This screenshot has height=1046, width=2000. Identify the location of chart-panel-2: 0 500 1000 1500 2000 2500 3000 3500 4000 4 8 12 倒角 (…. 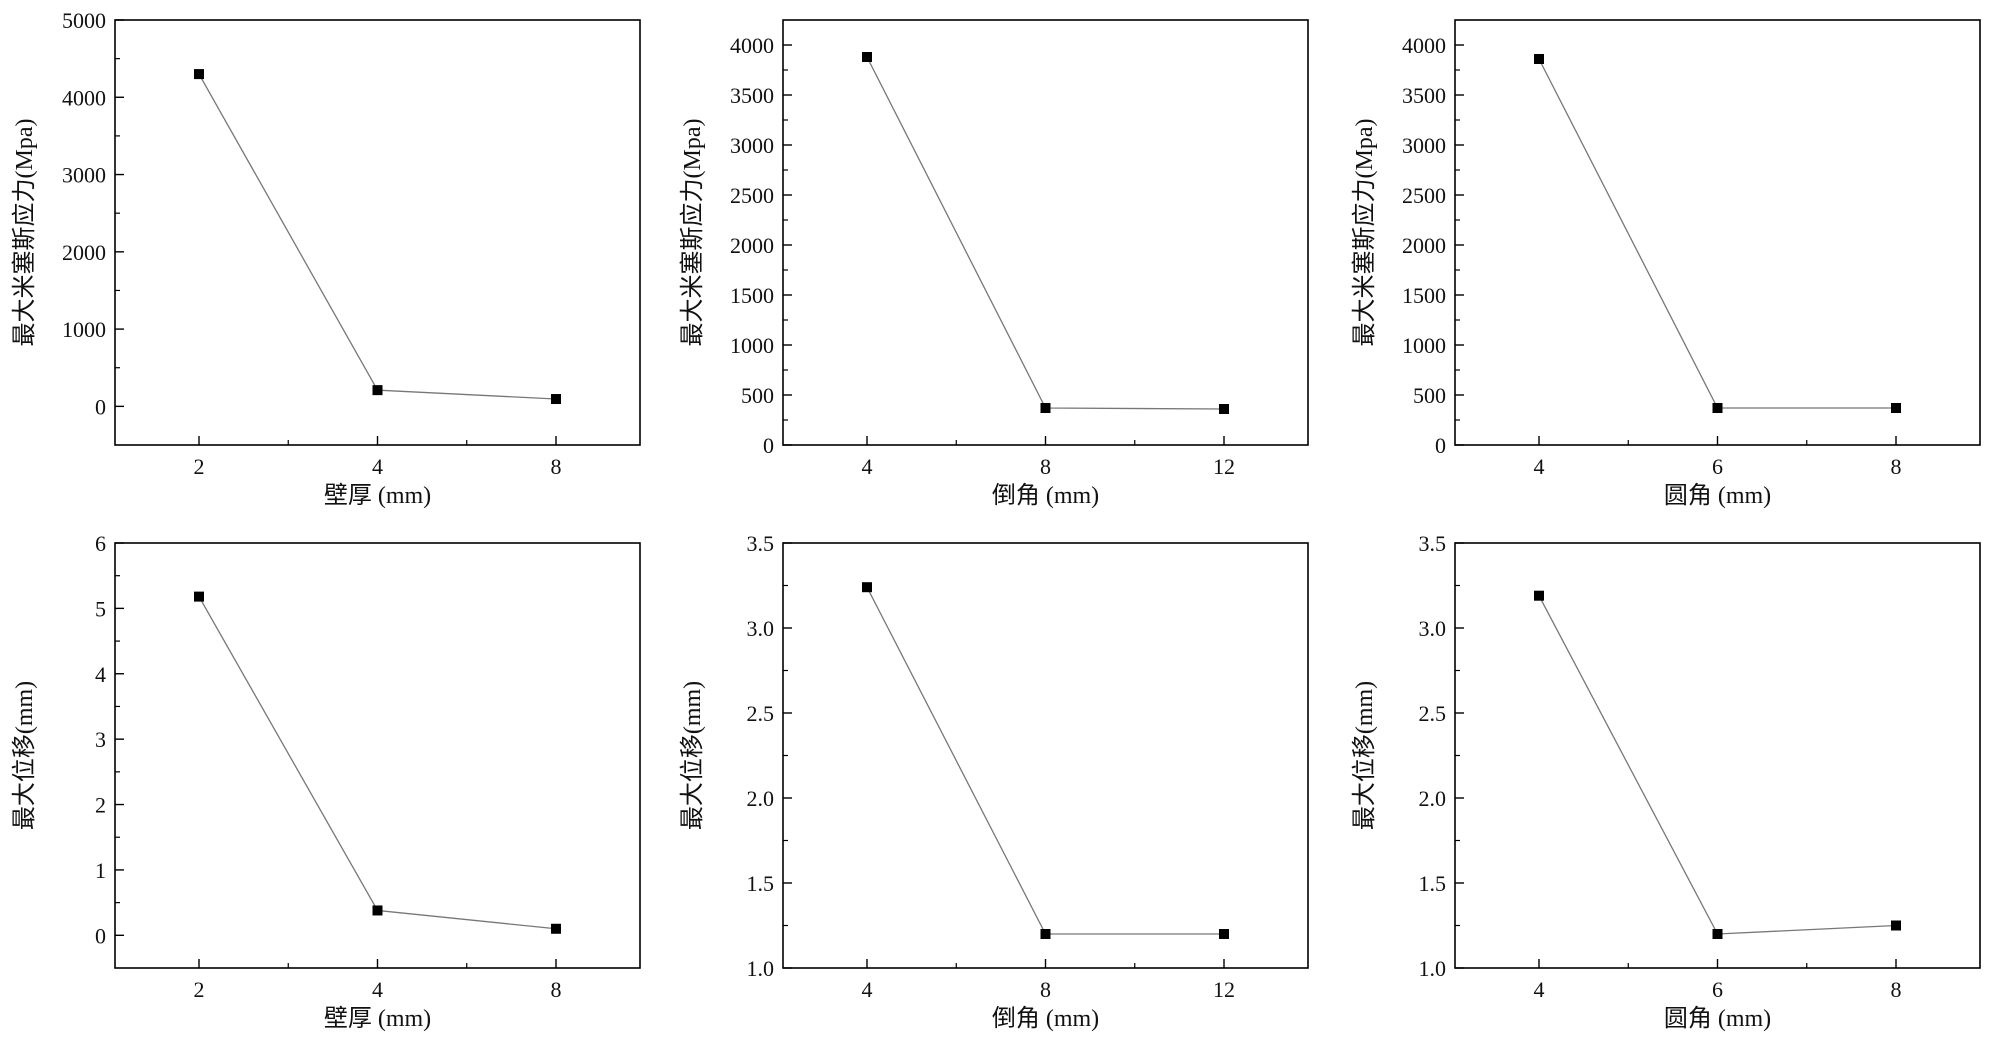
(994, 264).